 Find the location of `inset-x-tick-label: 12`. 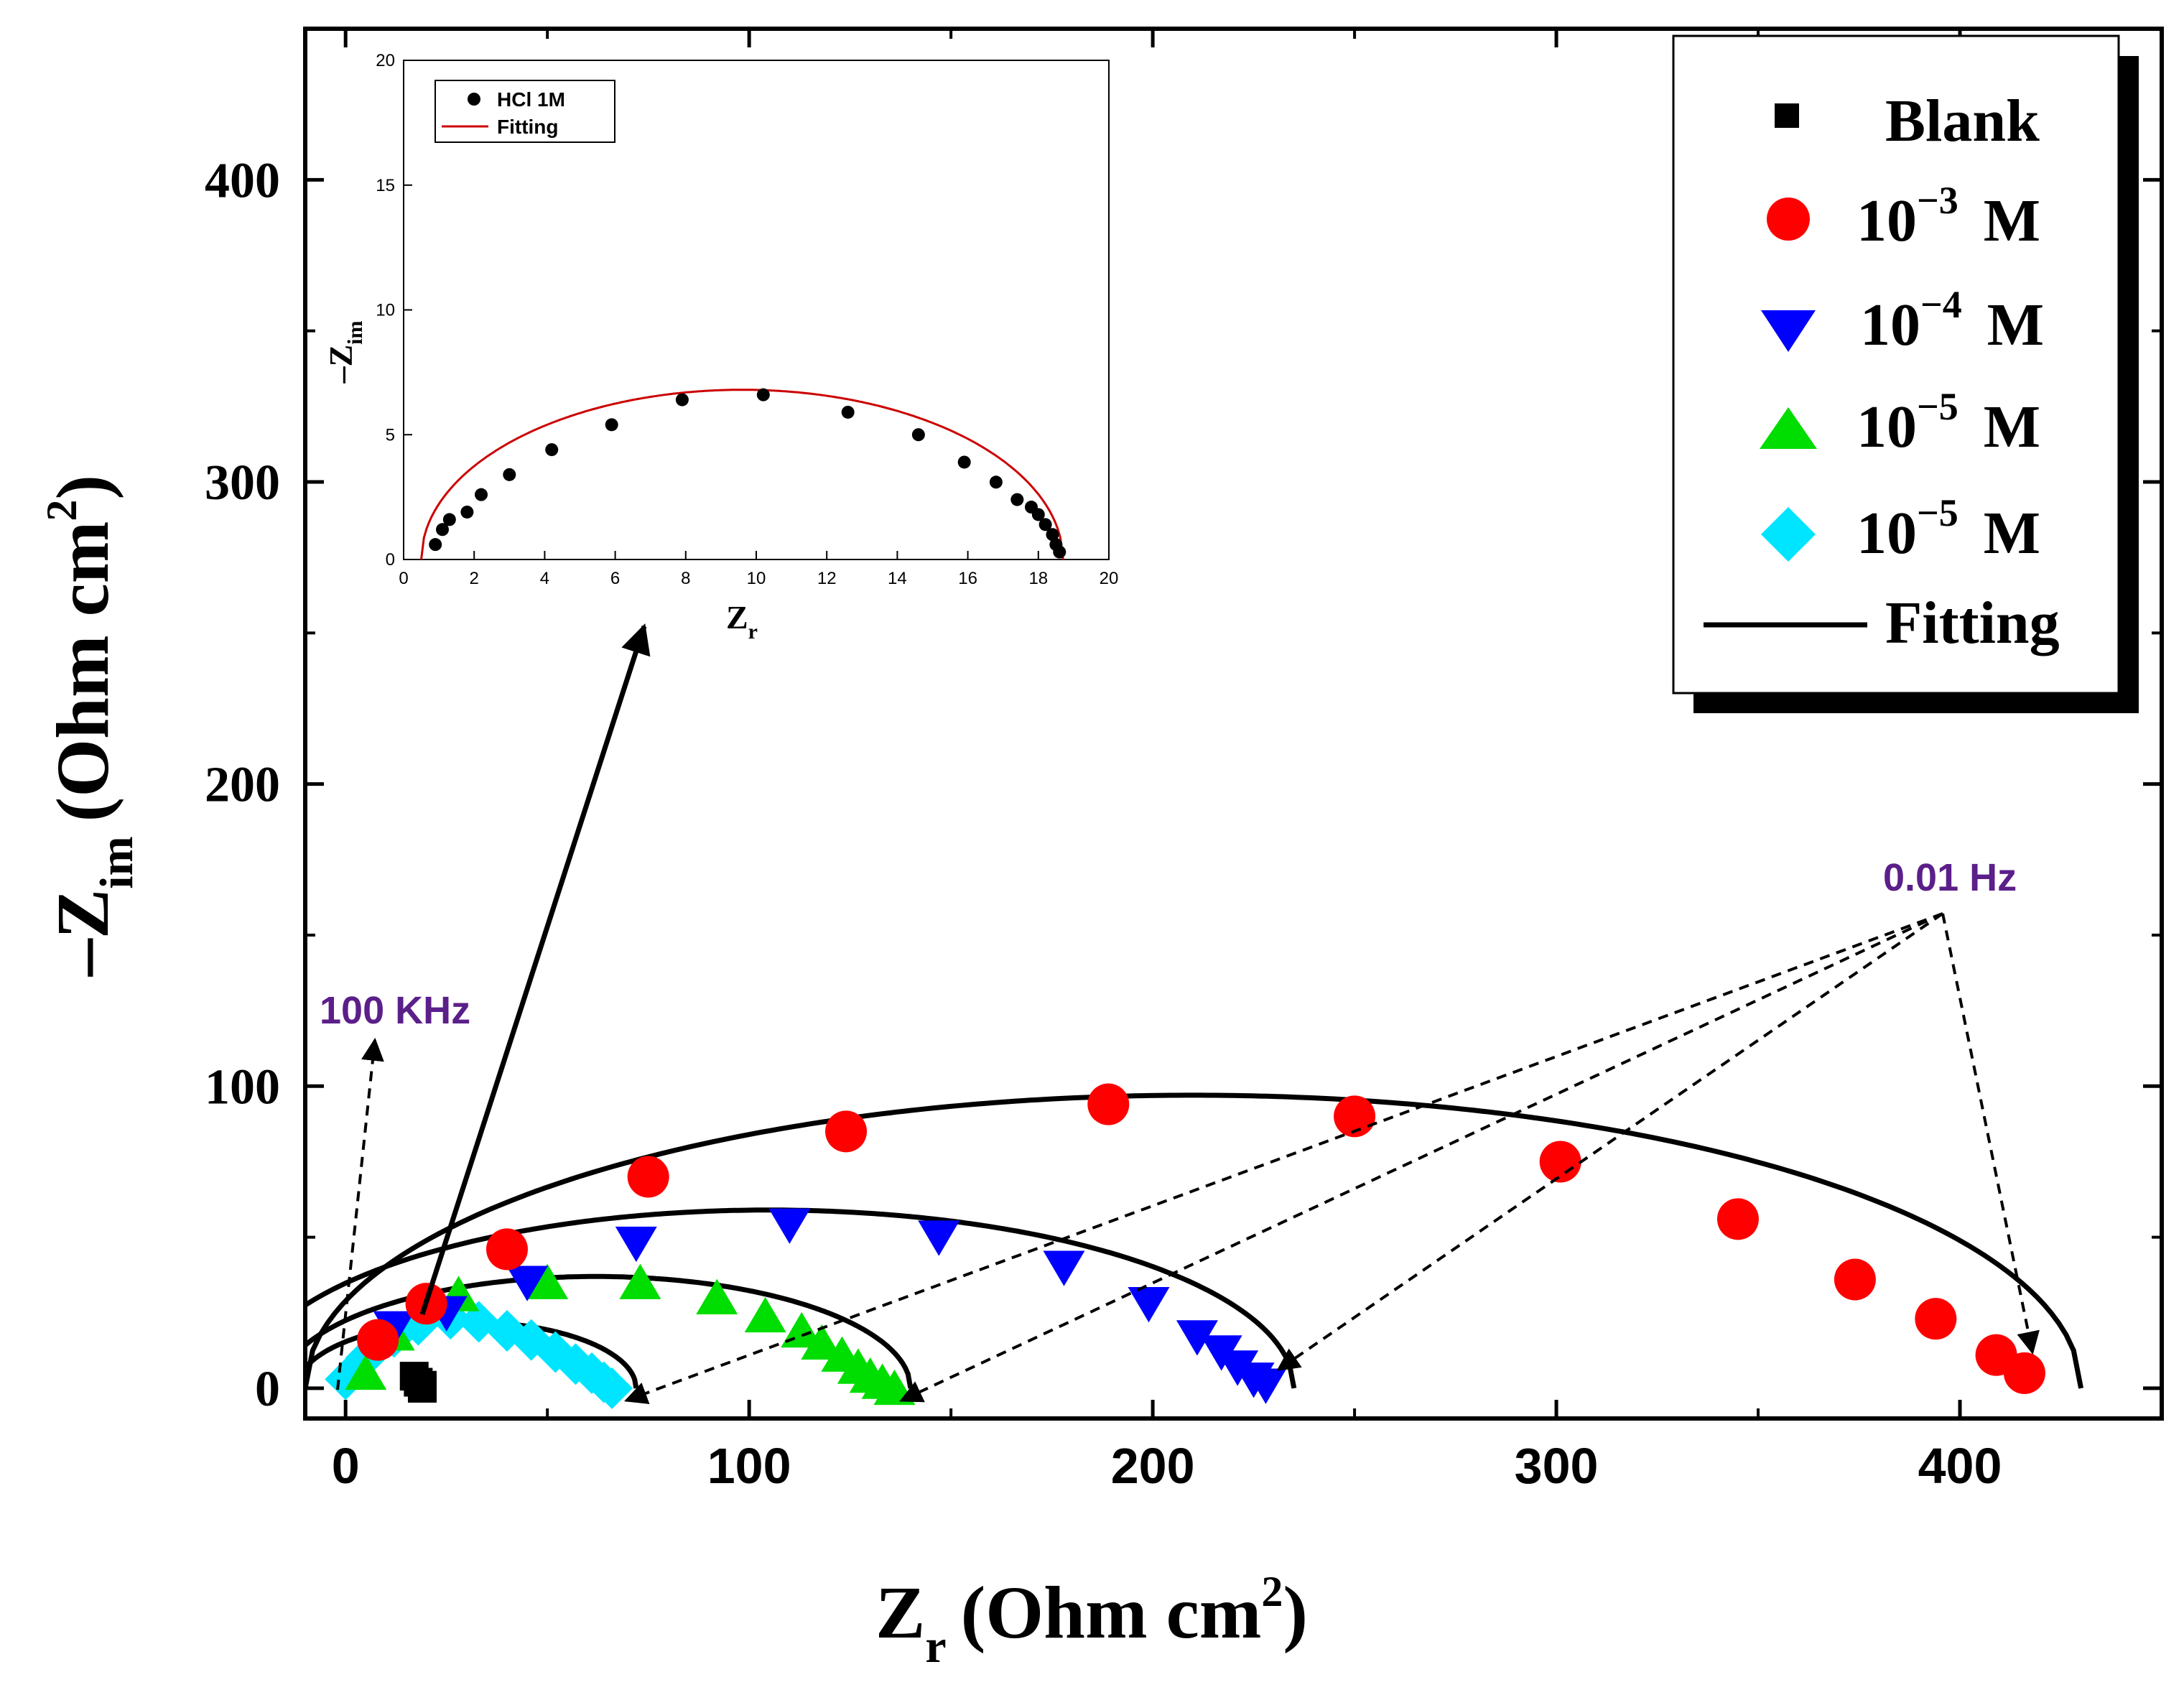

inset-x-tick-label: 12 is located at coordinates (827, 578).